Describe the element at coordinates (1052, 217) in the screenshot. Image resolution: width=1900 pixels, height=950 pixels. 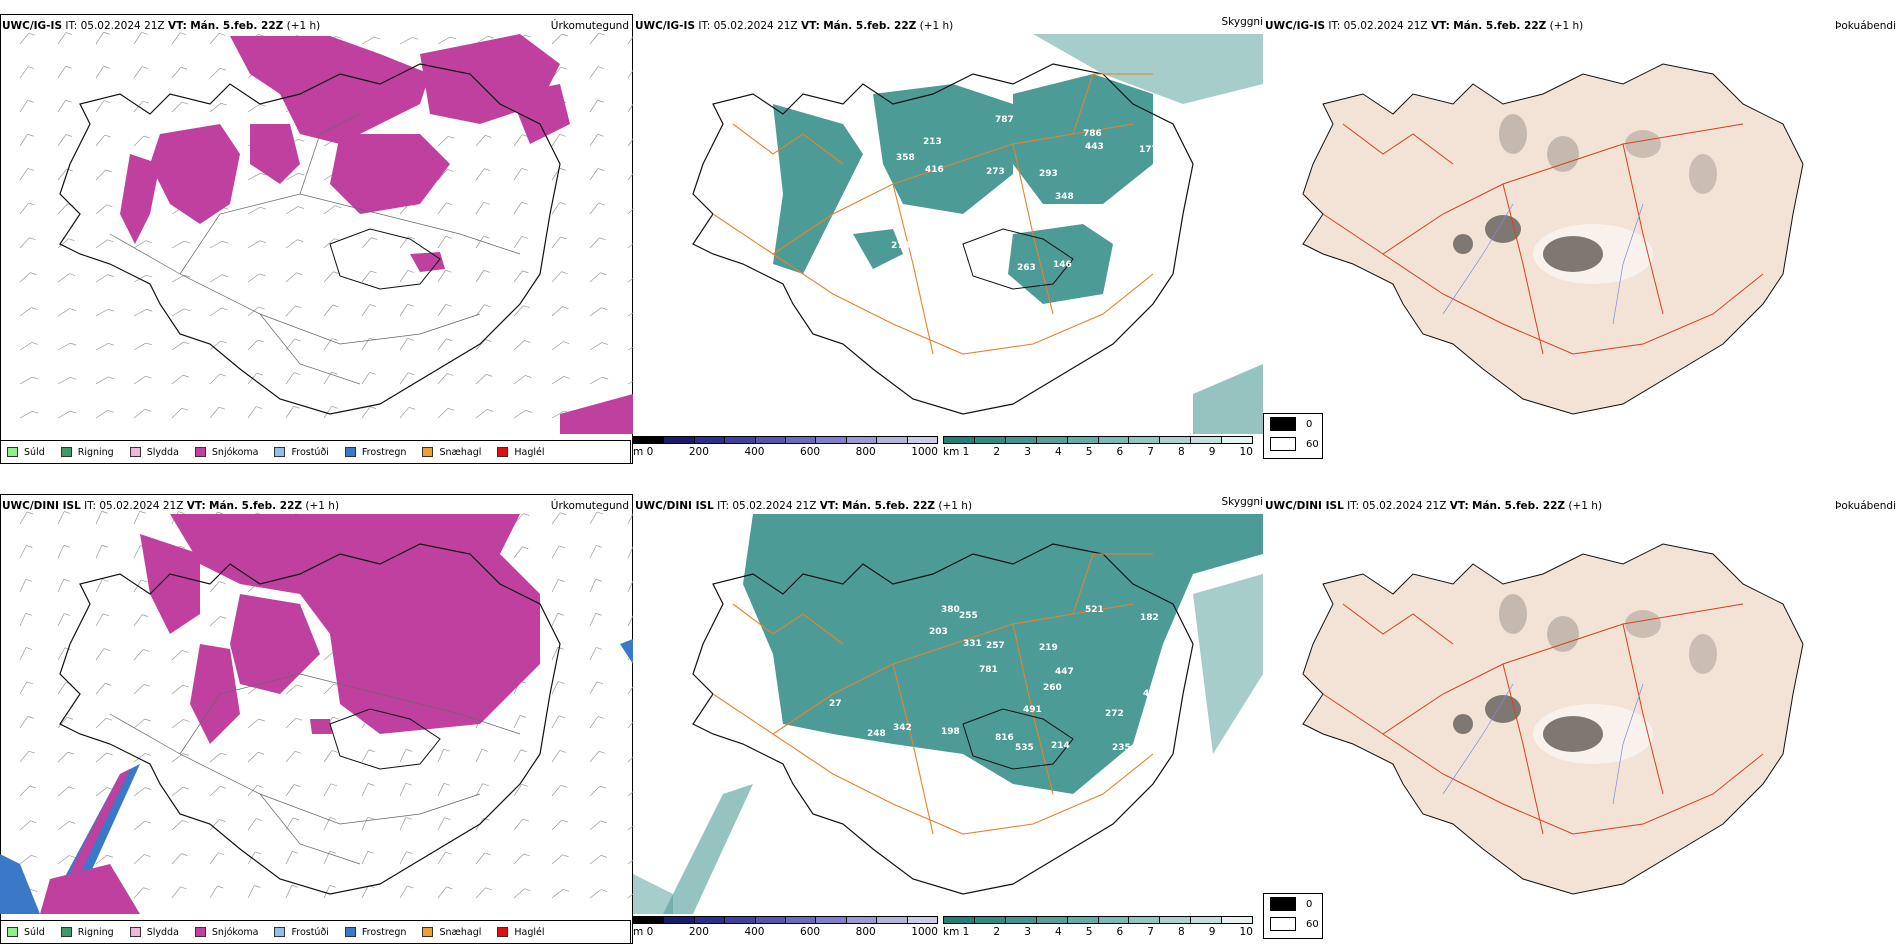
I see `peak-label: 218` at that location.